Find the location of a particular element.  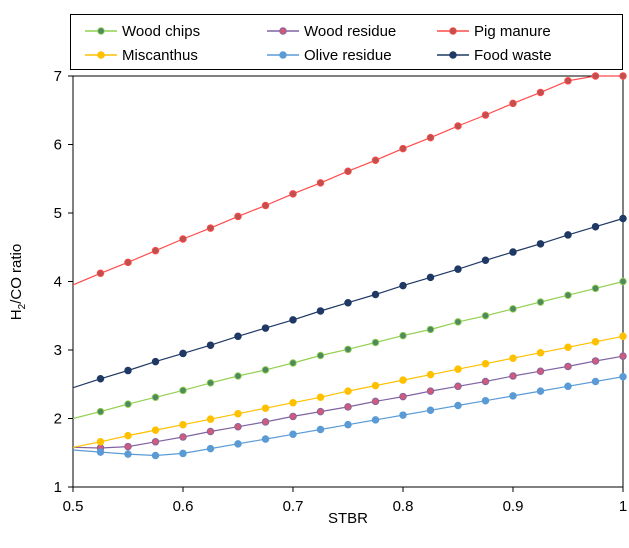

legend-swatch-marker is located at coordinates (453, 31).